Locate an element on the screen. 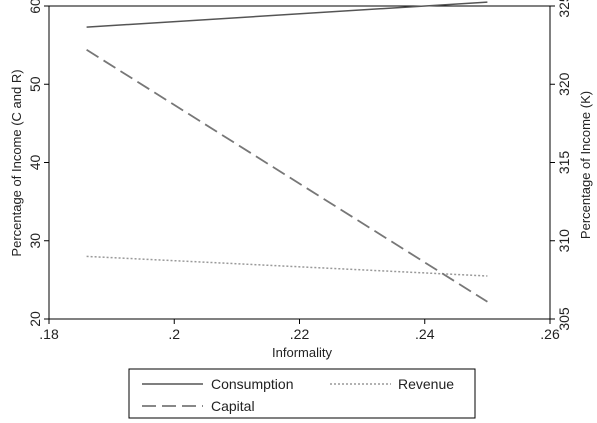  y-right-tick-label: 320 is located at coordinates (564, 84).